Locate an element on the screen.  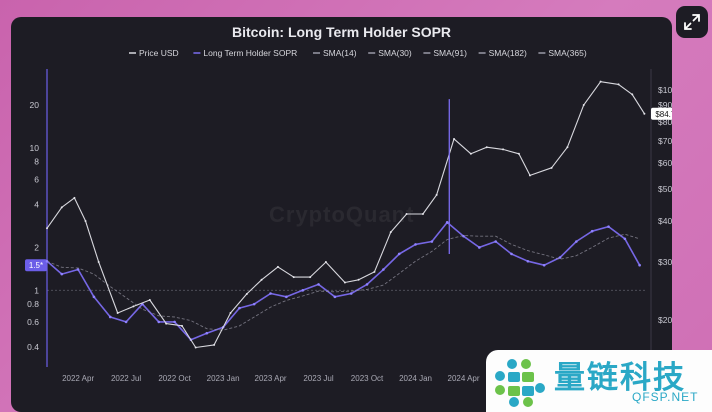
current-sopr-badge is located at coordinates (36, 265).